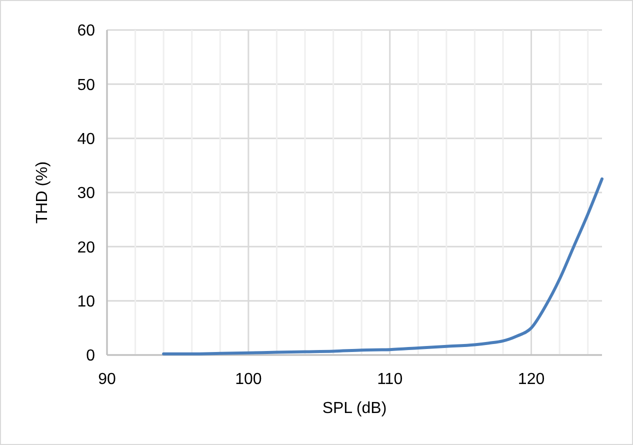 The width and height of the screenshot is (633, 445). I want to click on y-tick-label: 40, so click(86, 139).